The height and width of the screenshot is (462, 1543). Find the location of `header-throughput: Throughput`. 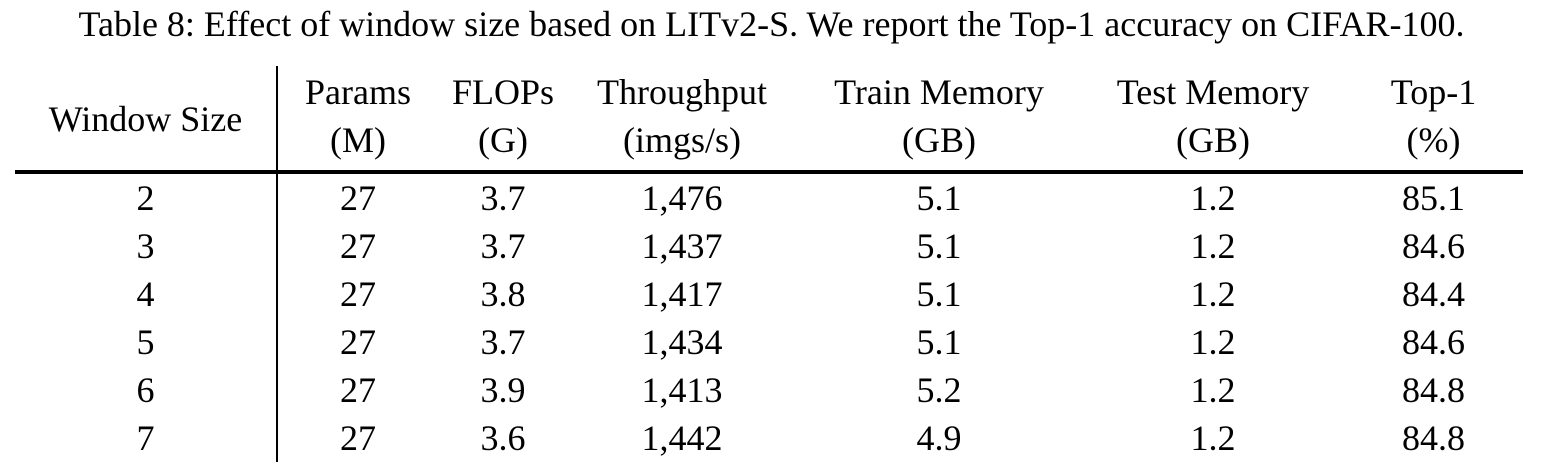

header-throughput: Throughput is located at coordinates (682, 92).